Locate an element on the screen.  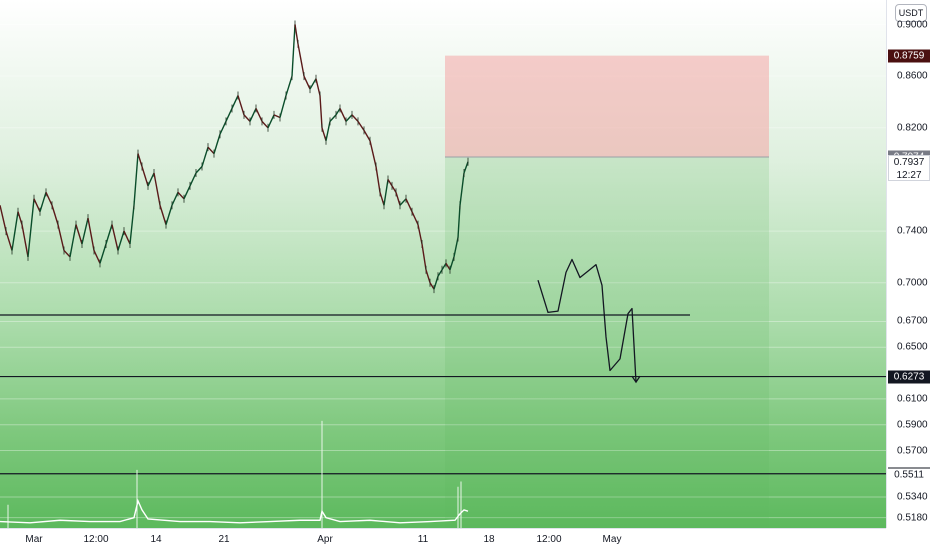
price-tick-label: 0.6500 is located at coordinates (912, 347).